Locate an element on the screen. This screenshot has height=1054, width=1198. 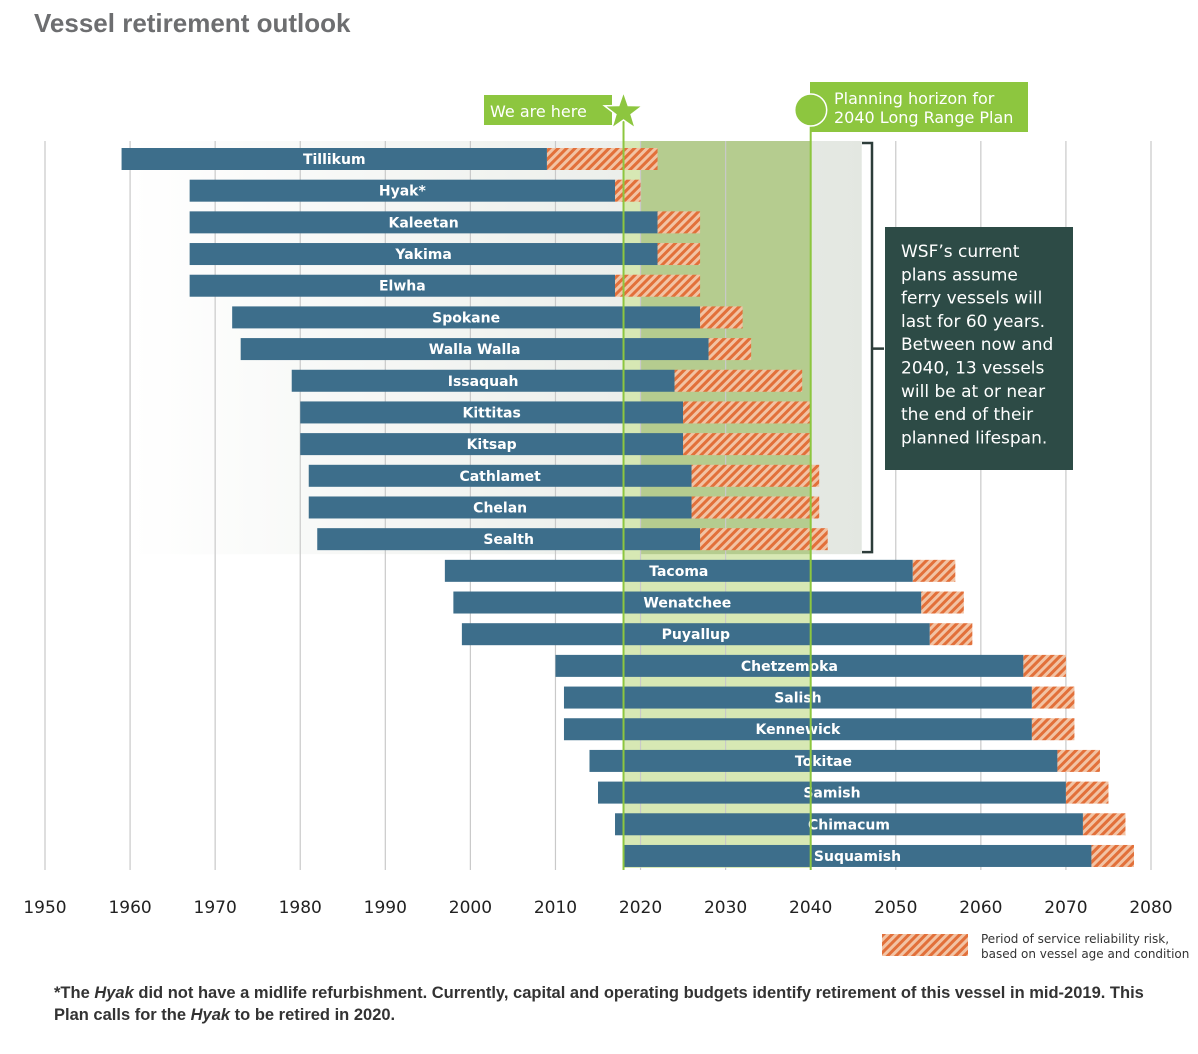
annotation-box is located at coordinates (979, 348).